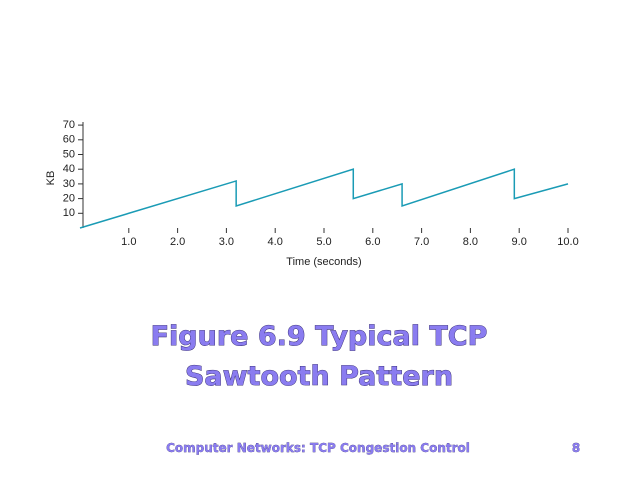 The image size is (638, 478). Describe the element at coordinates (69, 125) in the screenshot. I see `y-tick-label: 70` at that location.